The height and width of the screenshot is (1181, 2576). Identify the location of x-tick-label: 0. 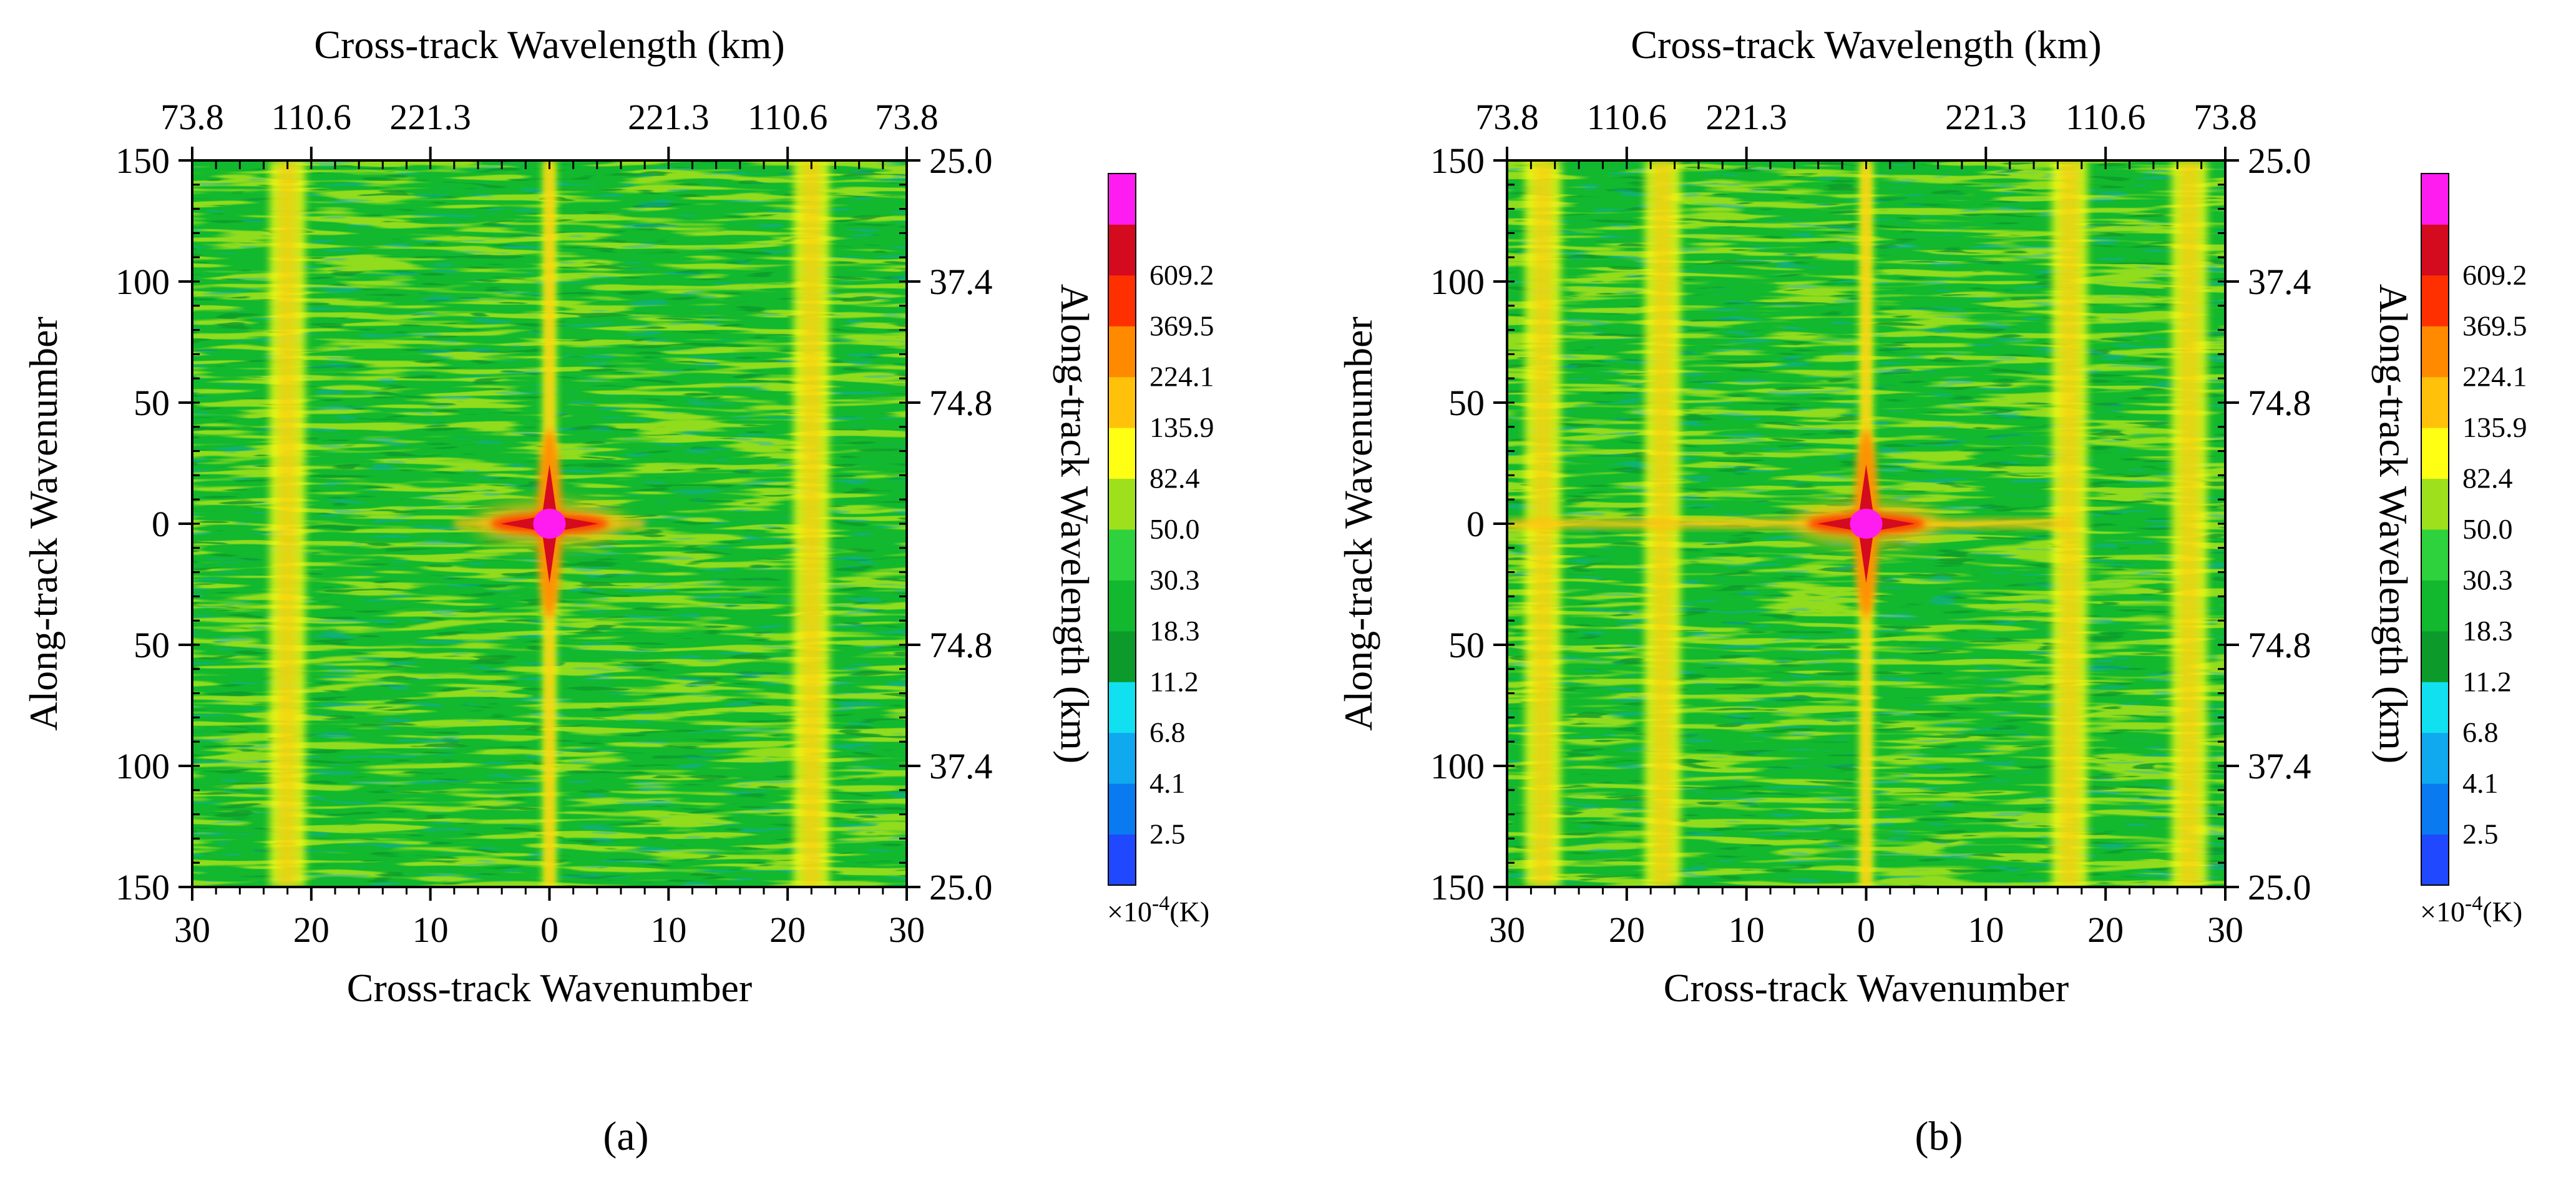
(1866, 929).